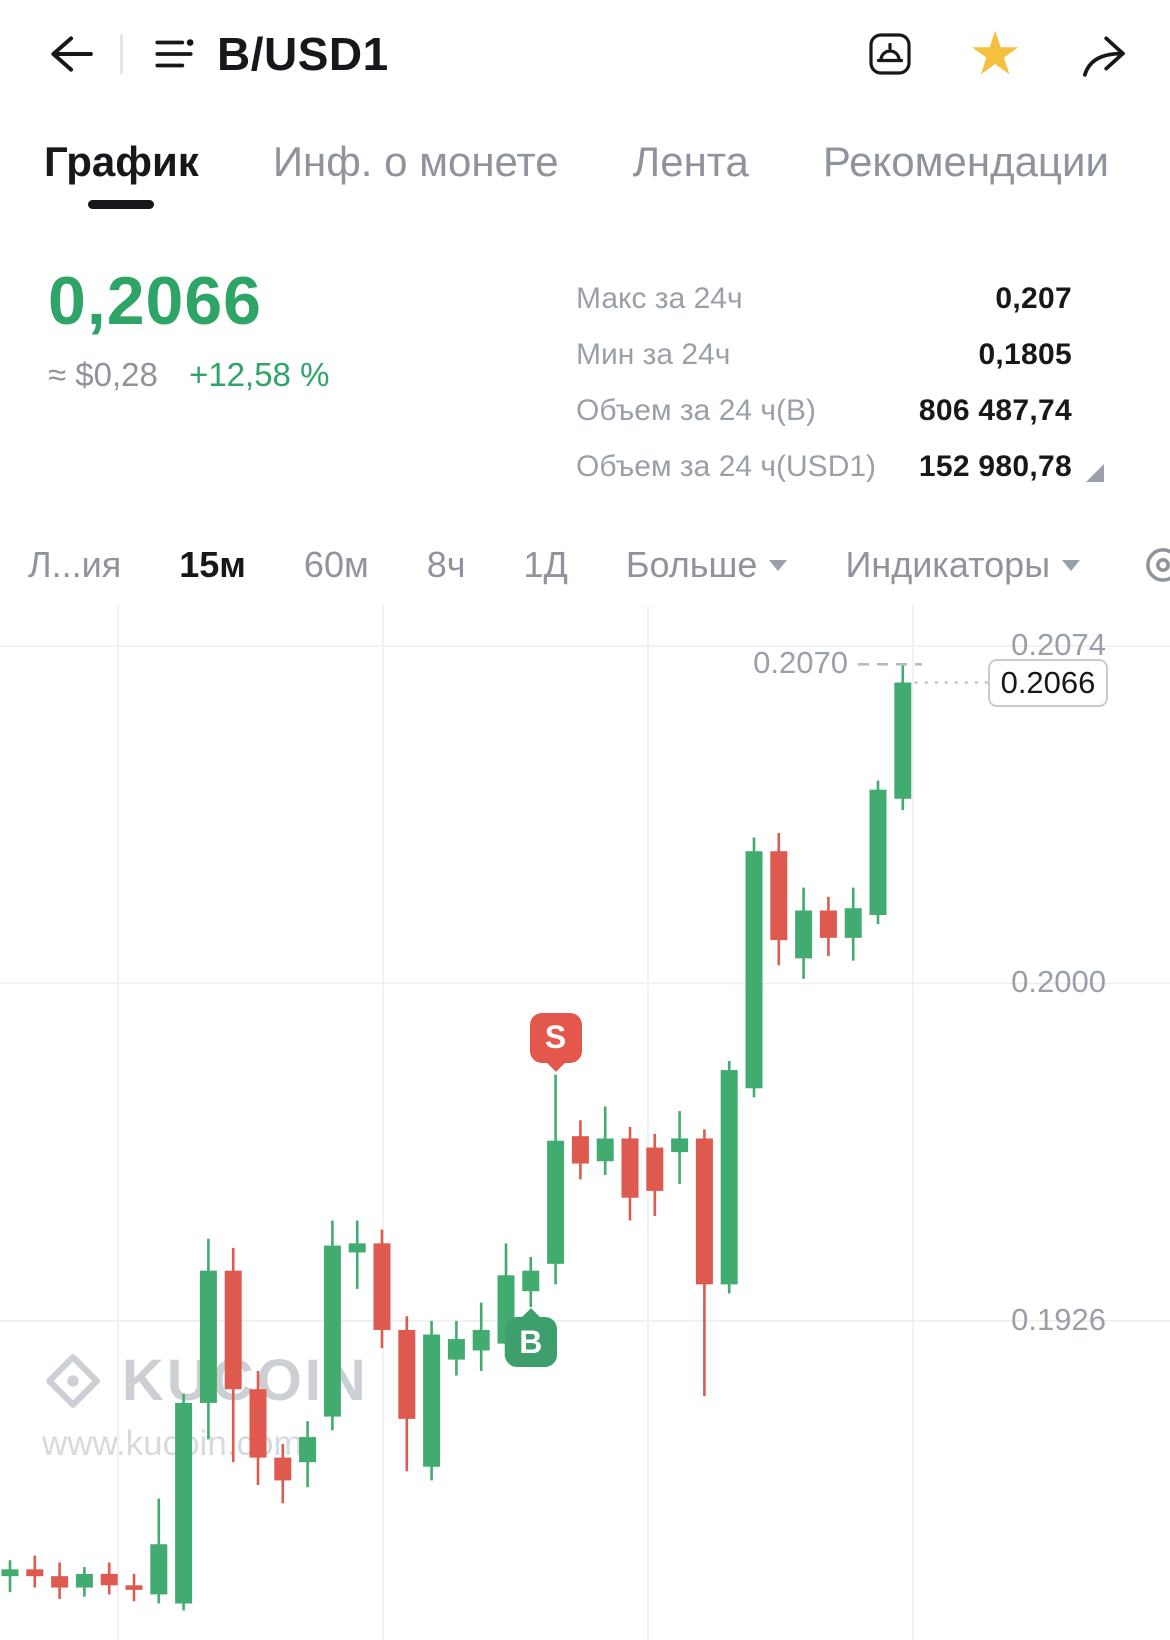 This screenshot has height=1640, width=1170. I want to click on market-list-button, so click(174, 54).